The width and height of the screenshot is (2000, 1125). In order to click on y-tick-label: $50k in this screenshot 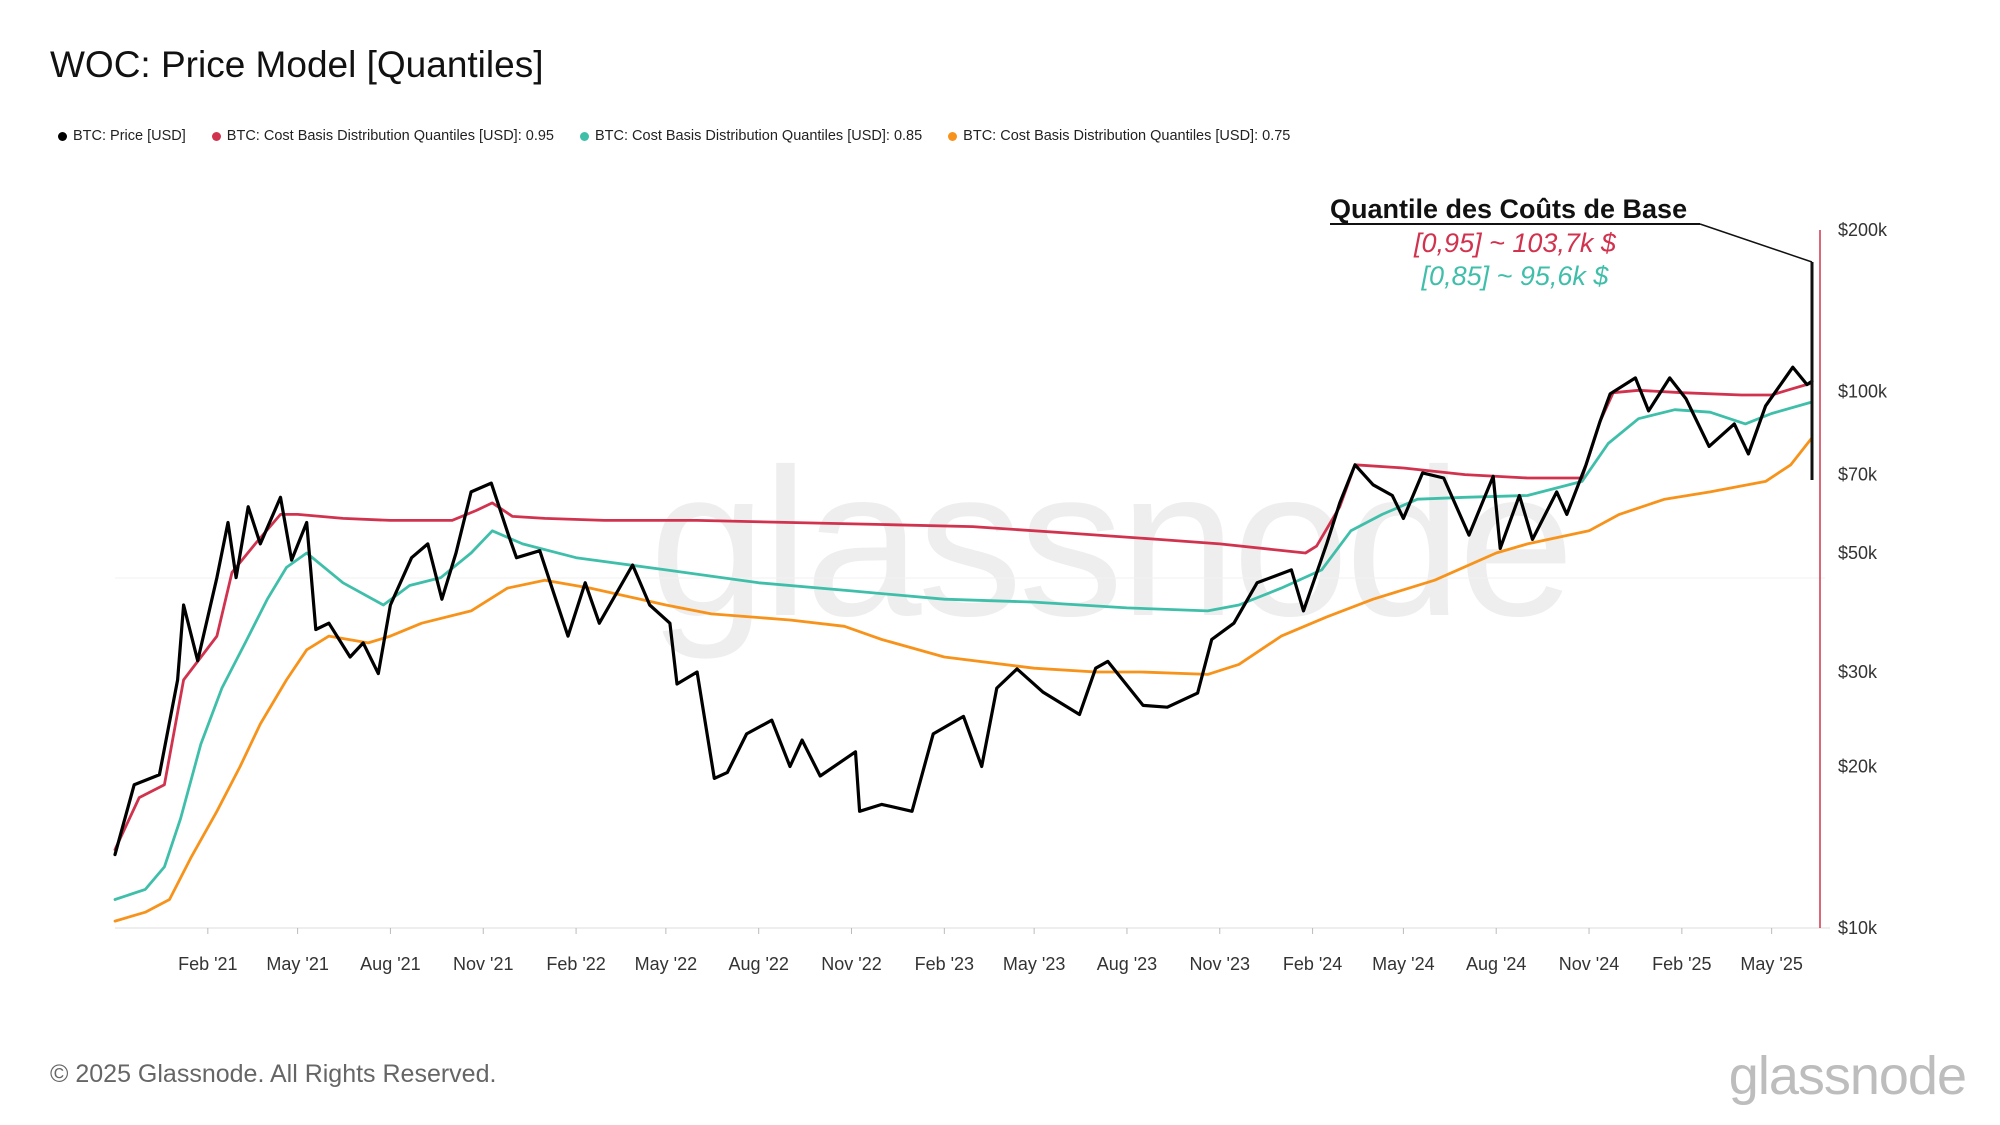, I will do `click(1858, 553)`.